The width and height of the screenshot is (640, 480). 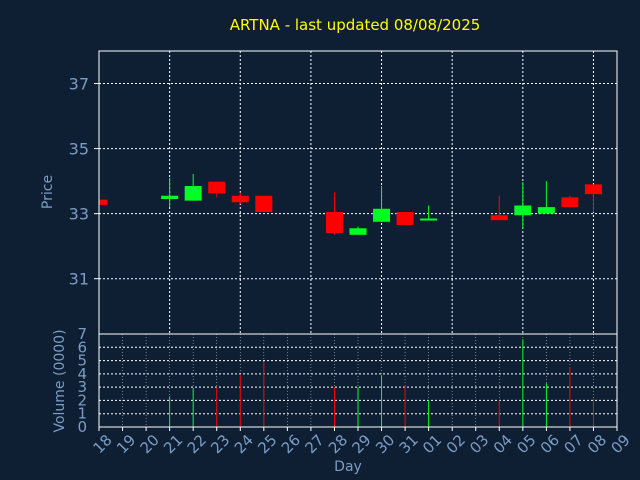 I want to click on chart-title: ARTNA - last updated 08/08/2025, so click(x=355, y=25).